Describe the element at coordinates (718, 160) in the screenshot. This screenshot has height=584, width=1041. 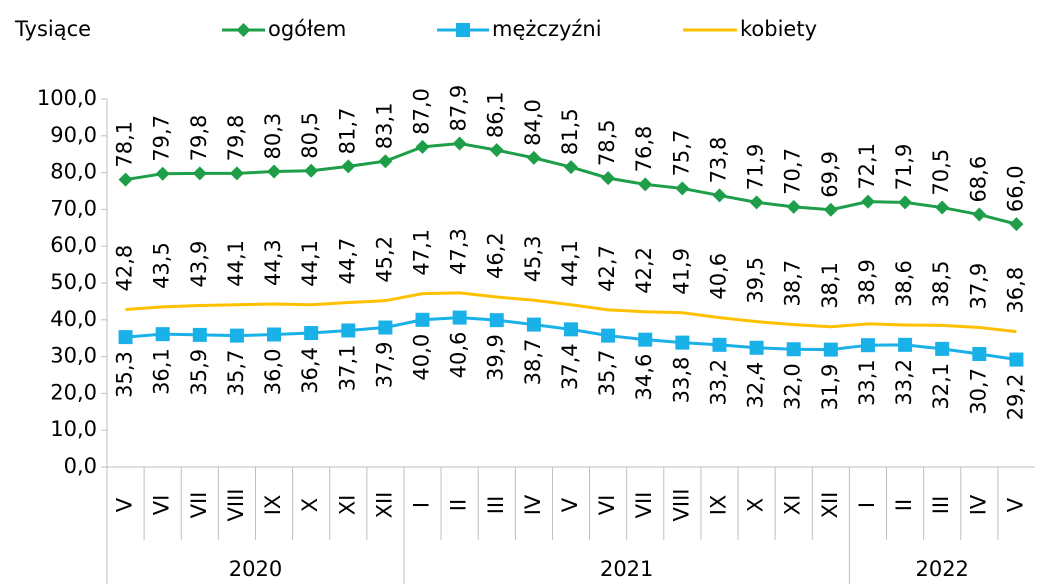
I see `data-label: 73,8` at that location.